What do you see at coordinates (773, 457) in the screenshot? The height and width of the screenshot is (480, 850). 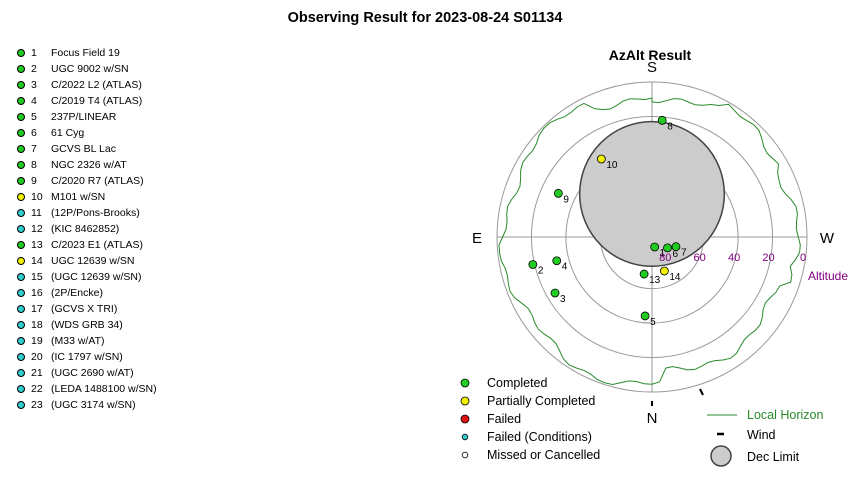 I see `legend-label: Dec Limit` at bounding box center [773, 457].